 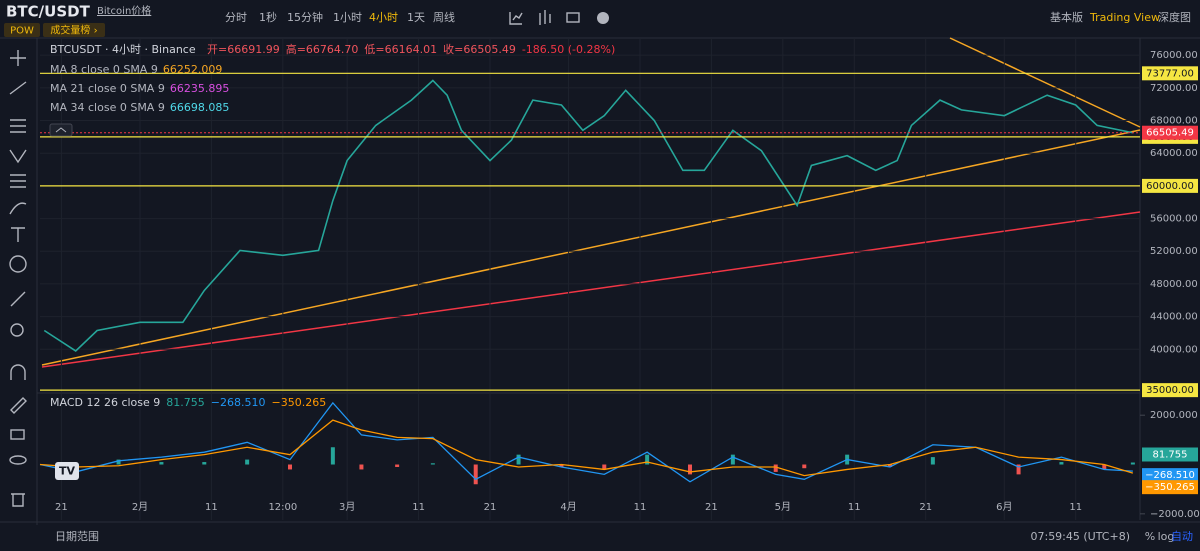 I want to click on level-label: 73777.00, so click(x=1170, y=73).